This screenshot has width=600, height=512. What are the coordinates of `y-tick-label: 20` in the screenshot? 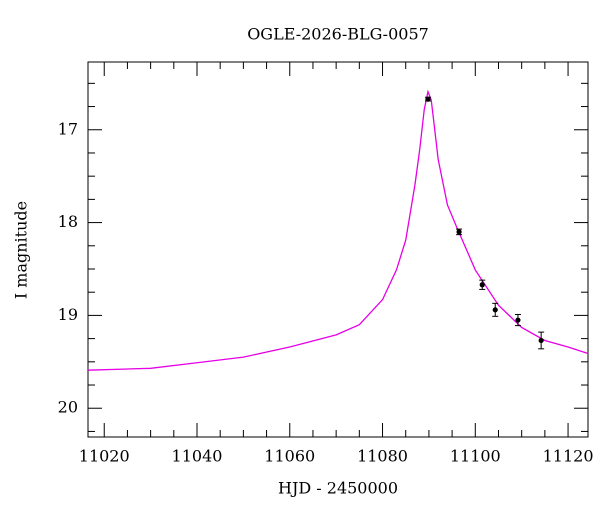 It's located at (68, 407).